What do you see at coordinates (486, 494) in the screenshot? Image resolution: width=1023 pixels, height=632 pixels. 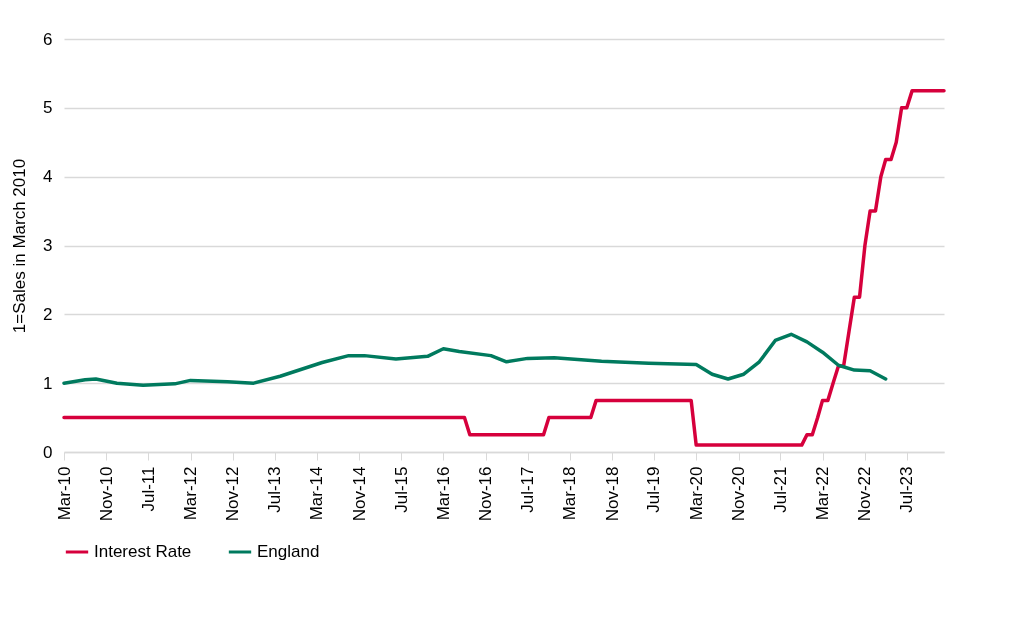 I see `x-tick-label: Nov-16` at bounding box center [486, 494].